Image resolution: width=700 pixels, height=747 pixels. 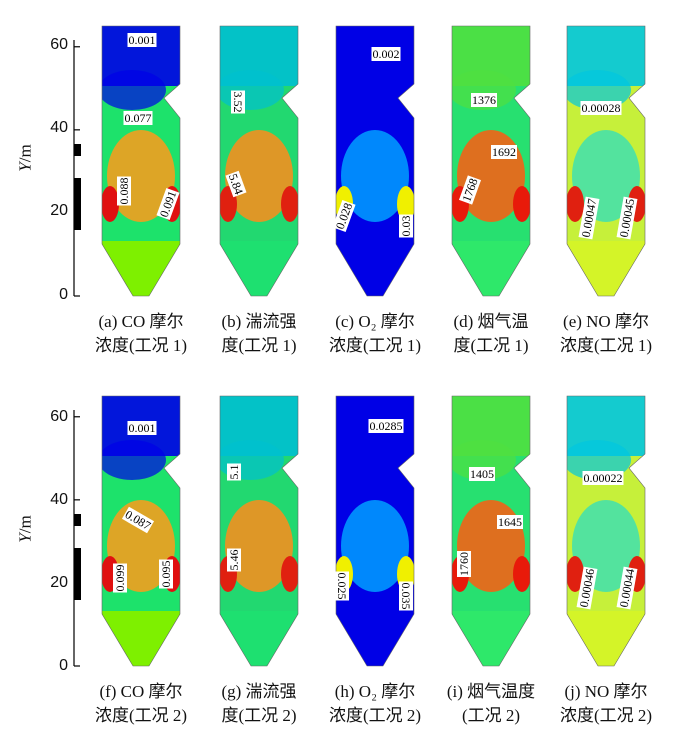 What do you see at coordinates (141, 691) in the screenshot?
I see `caption-line-1: (f) CO 摩尔` at bounding box center [141, 691].